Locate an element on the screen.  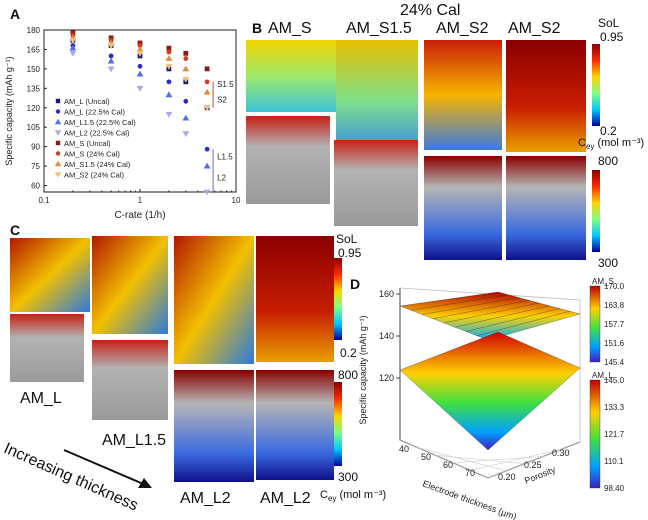
panel-b-cey-cbar-bottom: 300 is located at coordinates (608, 263).